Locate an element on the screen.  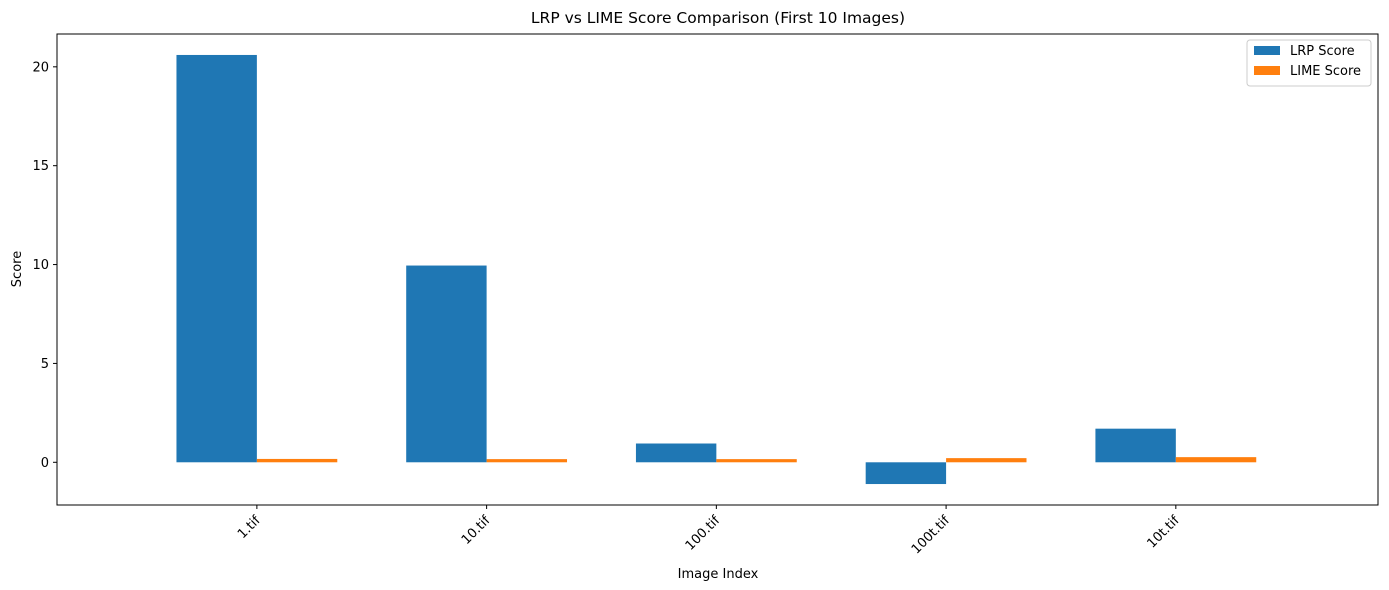
y-tick-label: 10 is located at coordinates (40, 265).